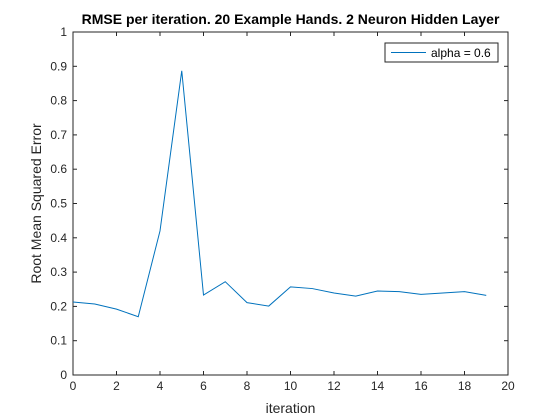  Describe the element at coordinates (160, 386) in the screenshot. I see `x-tick-label: 4` at that location.